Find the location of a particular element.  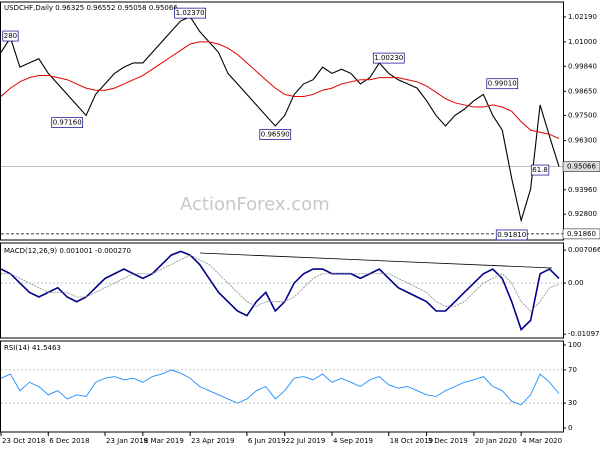

y-tick-label: 100 is located at coordinates (574, 345).